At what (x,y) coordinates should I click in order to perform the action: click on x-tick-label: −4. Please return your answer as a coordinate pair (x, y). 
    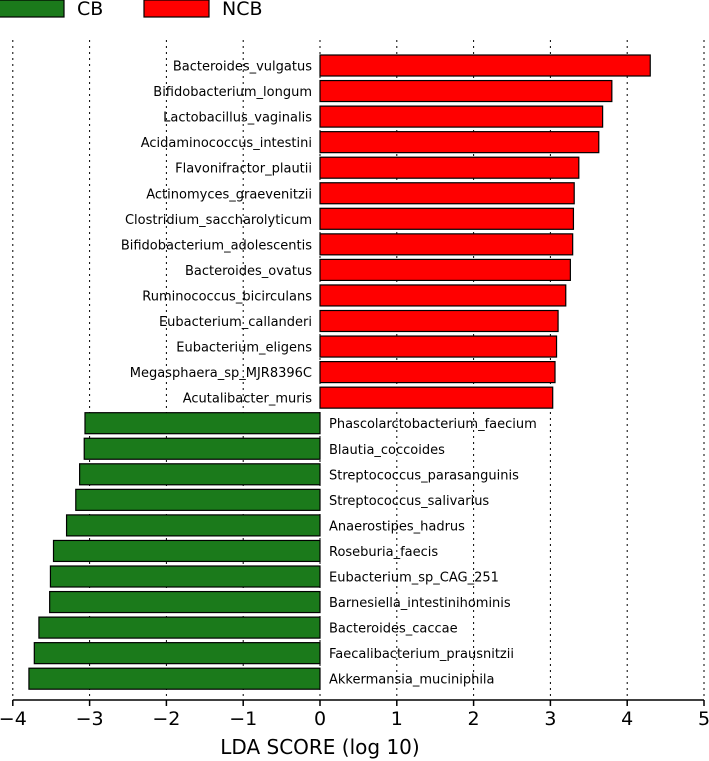
    Looking at the image, I should click on (13, 719).